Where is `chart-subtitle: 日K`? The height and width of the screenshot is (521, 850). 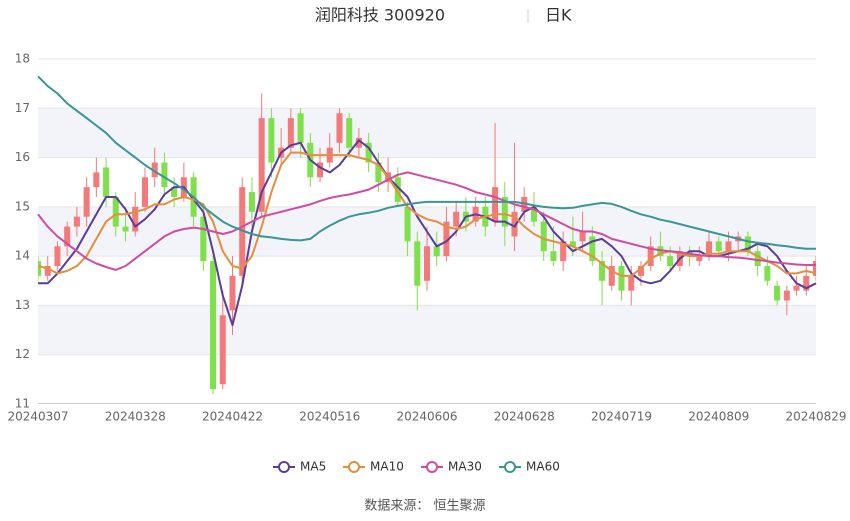 chart-subtitle: 日K is located at coordinates (558, 15).